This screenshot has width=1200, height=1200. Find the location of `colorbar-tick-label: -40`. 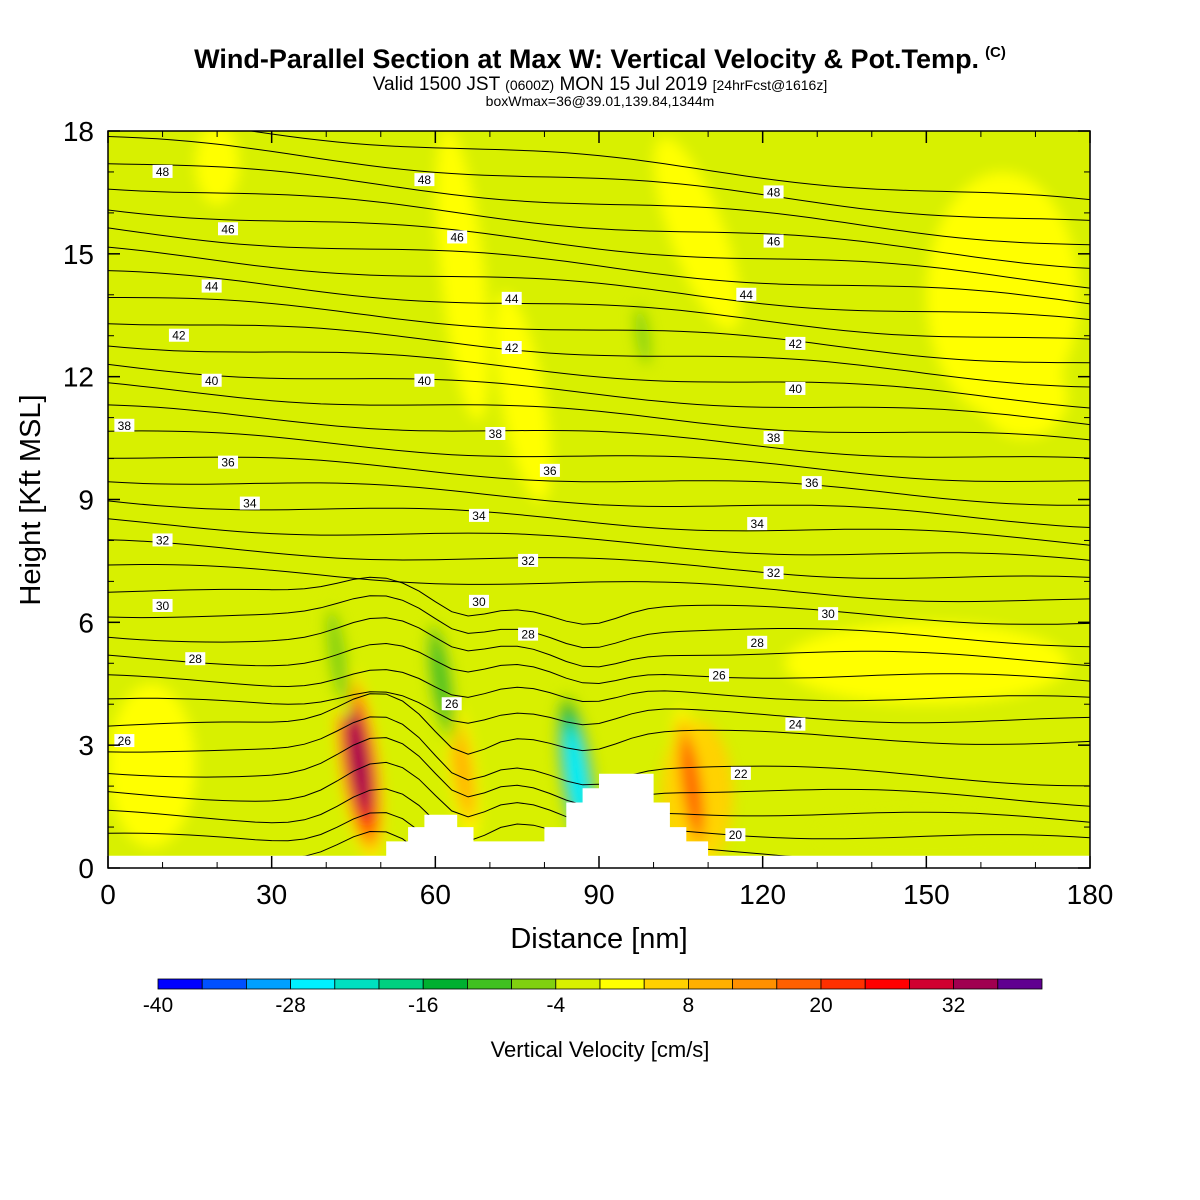

colorbar-tick-label: -40 is located at coordinates (158, 1005).